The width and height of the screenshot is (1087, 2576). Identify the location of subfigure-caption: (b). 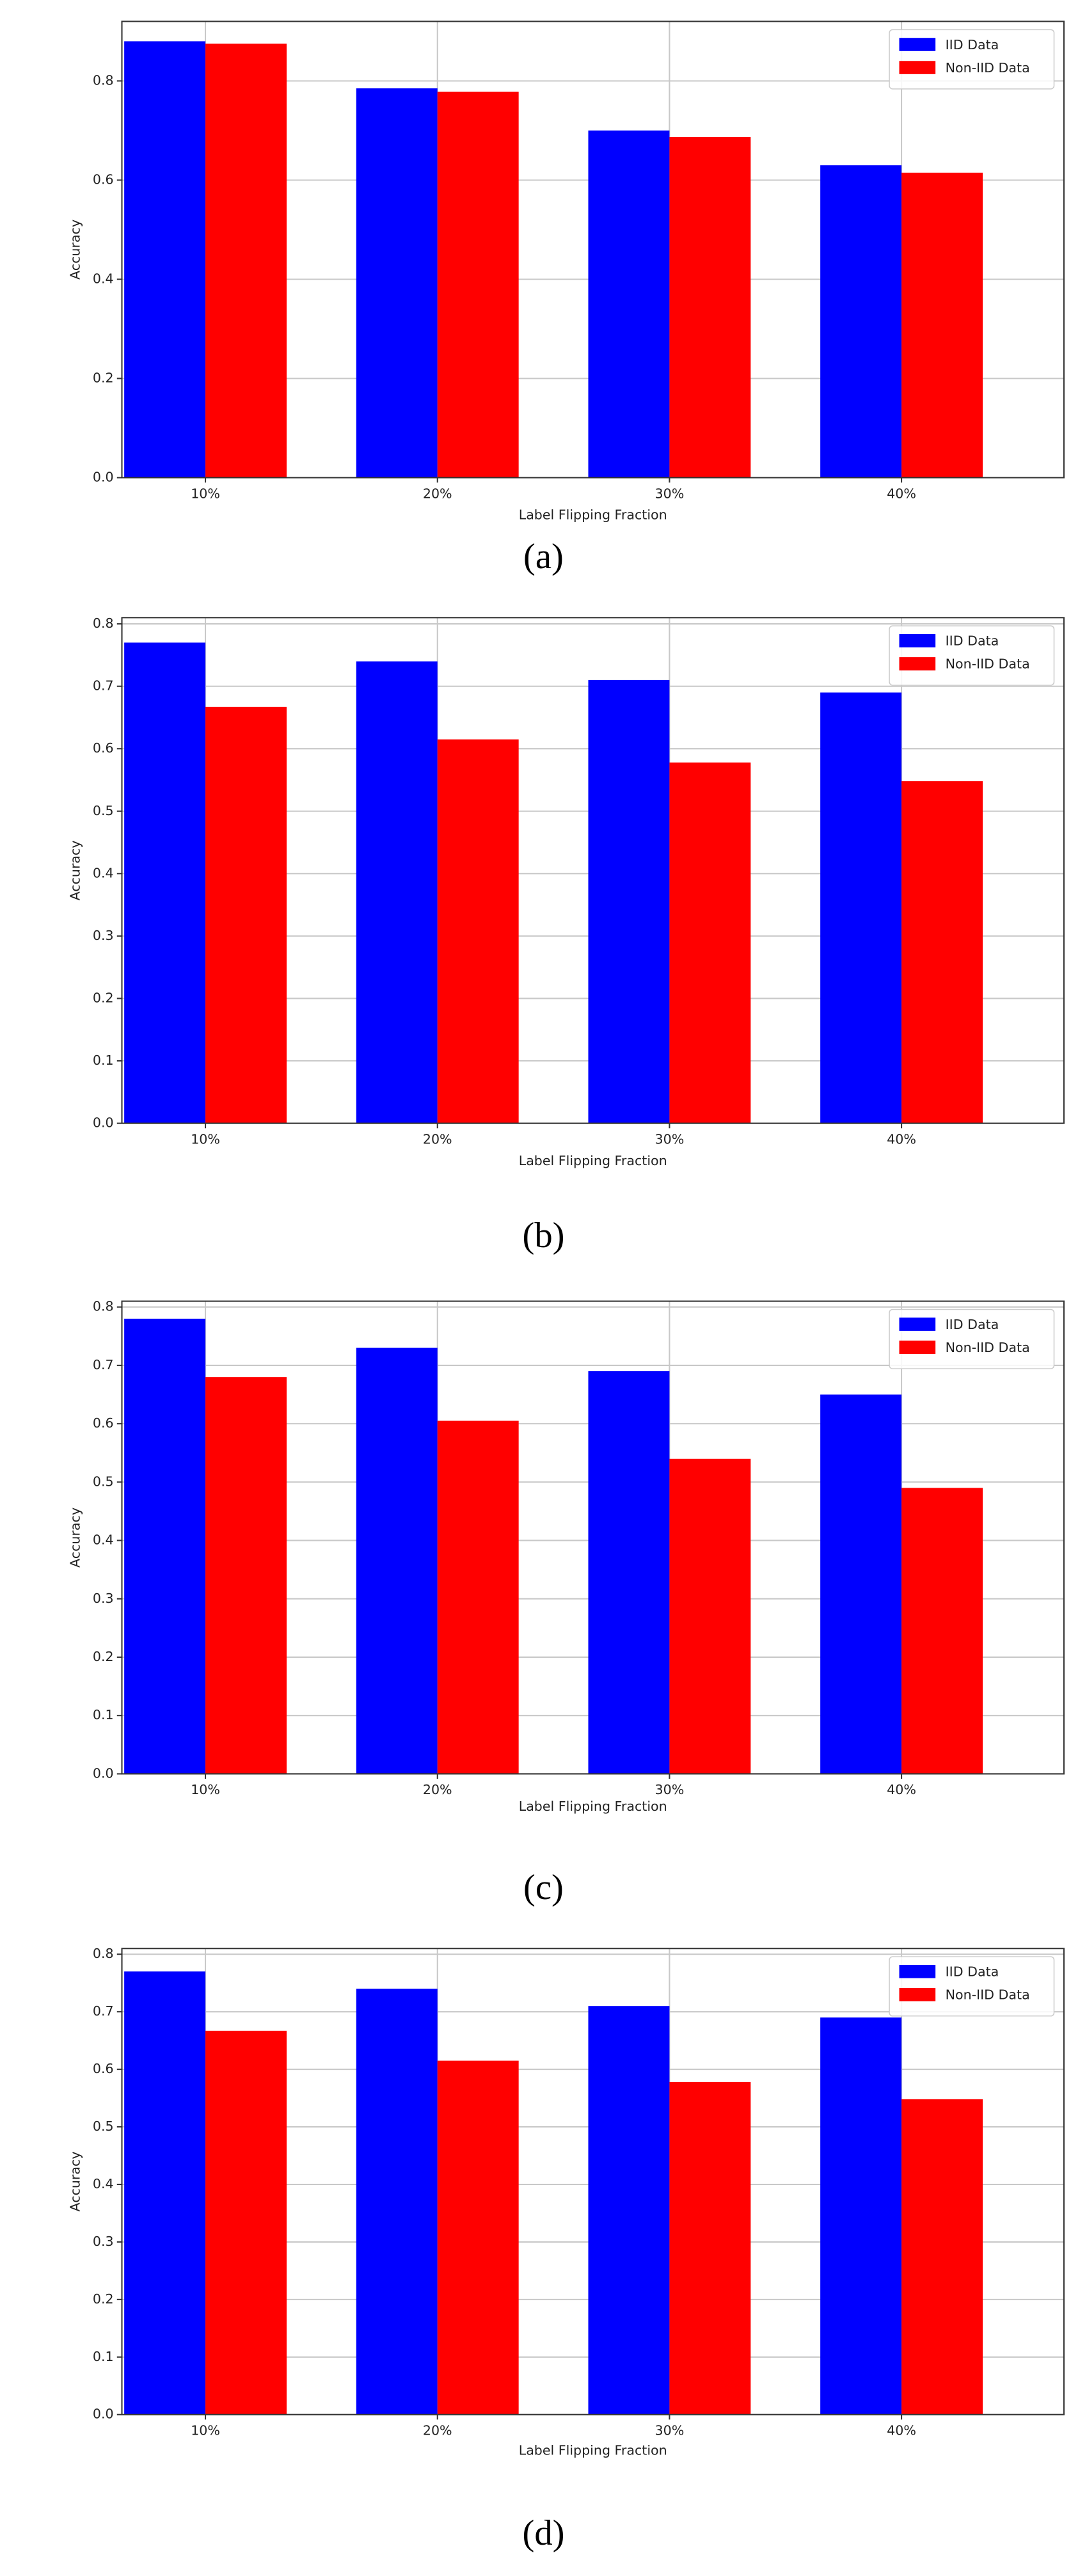
(543, 1236).